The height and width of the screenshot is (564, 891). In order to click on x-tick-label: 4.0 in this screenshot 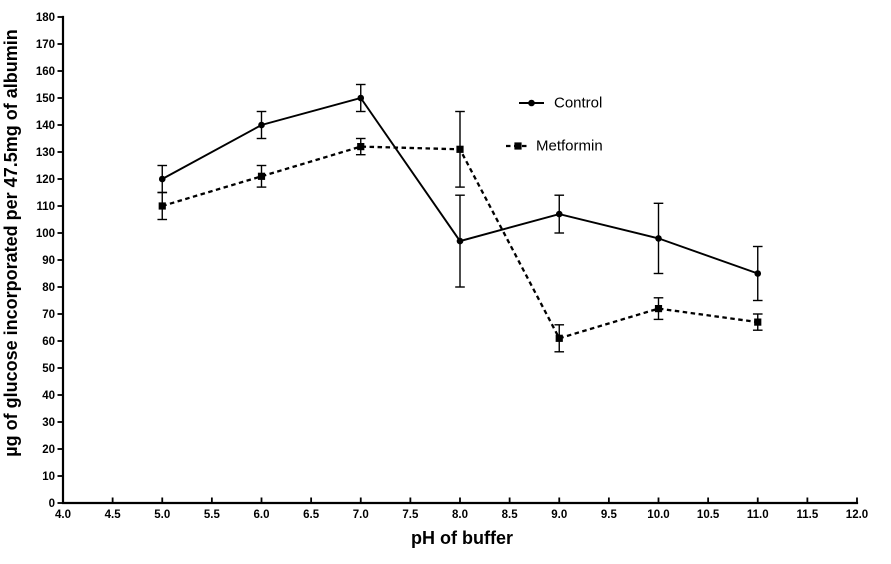, I will do `click(63, 515)`.